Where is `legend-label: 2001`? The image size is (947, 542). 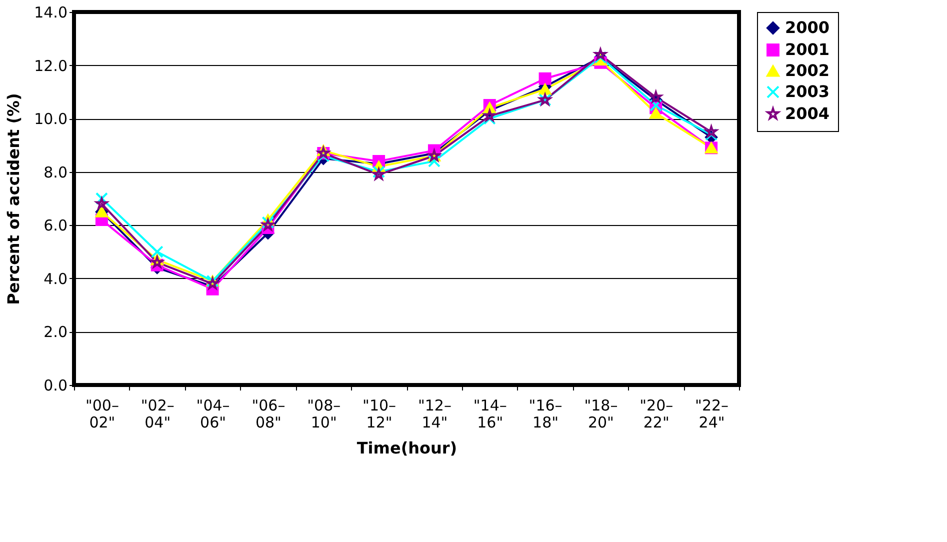 legend-label: 2001 is located at coordinates (807, 49).